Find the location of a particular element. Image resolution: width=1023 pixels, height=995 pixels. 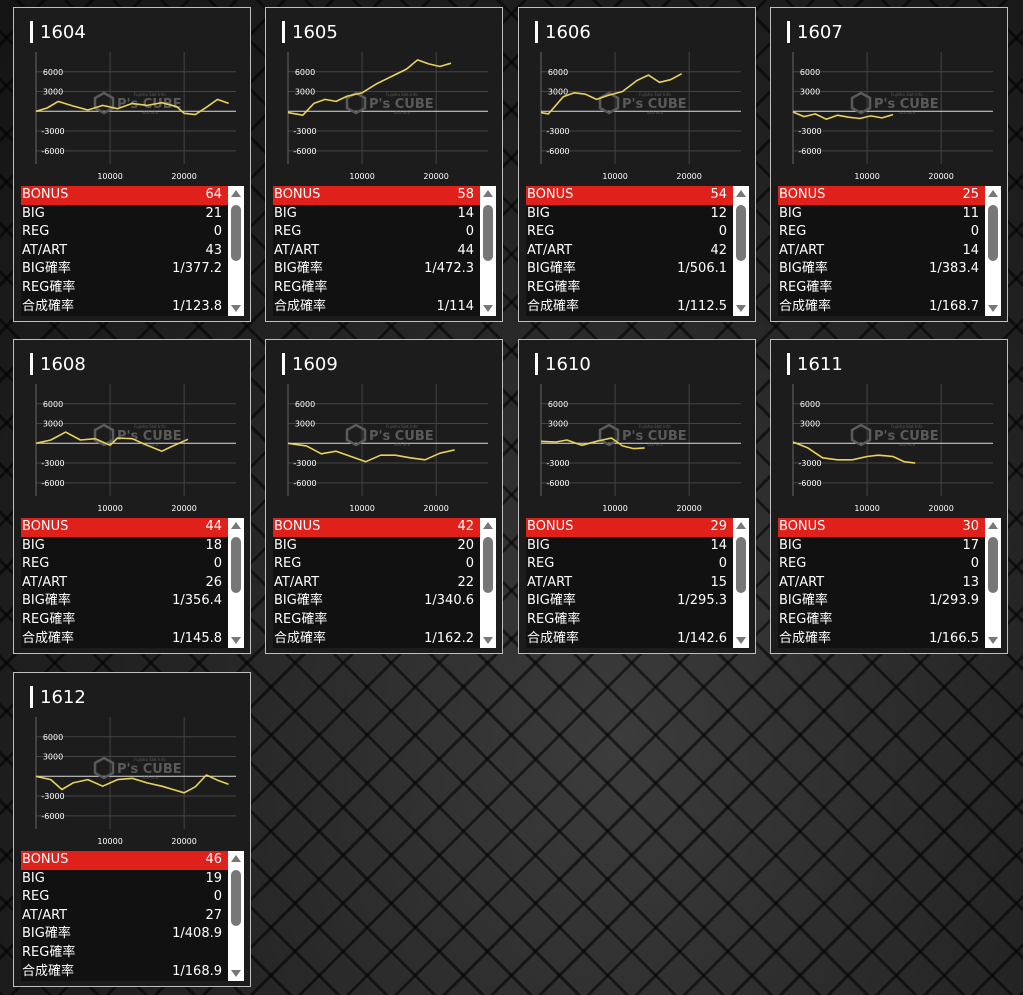

stat-value: 1/123.8 is located at coordinates (197, 306).